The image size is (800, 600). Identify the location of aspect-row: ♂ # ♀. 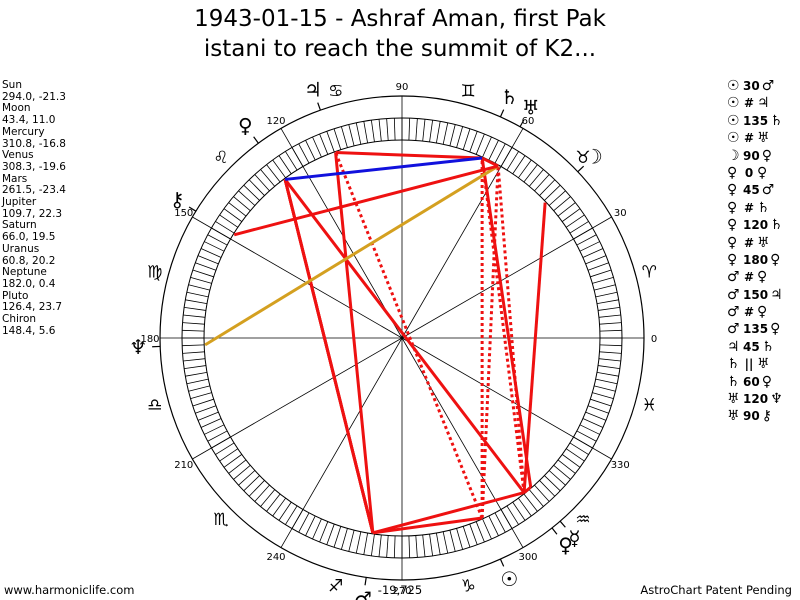
(755, 312).